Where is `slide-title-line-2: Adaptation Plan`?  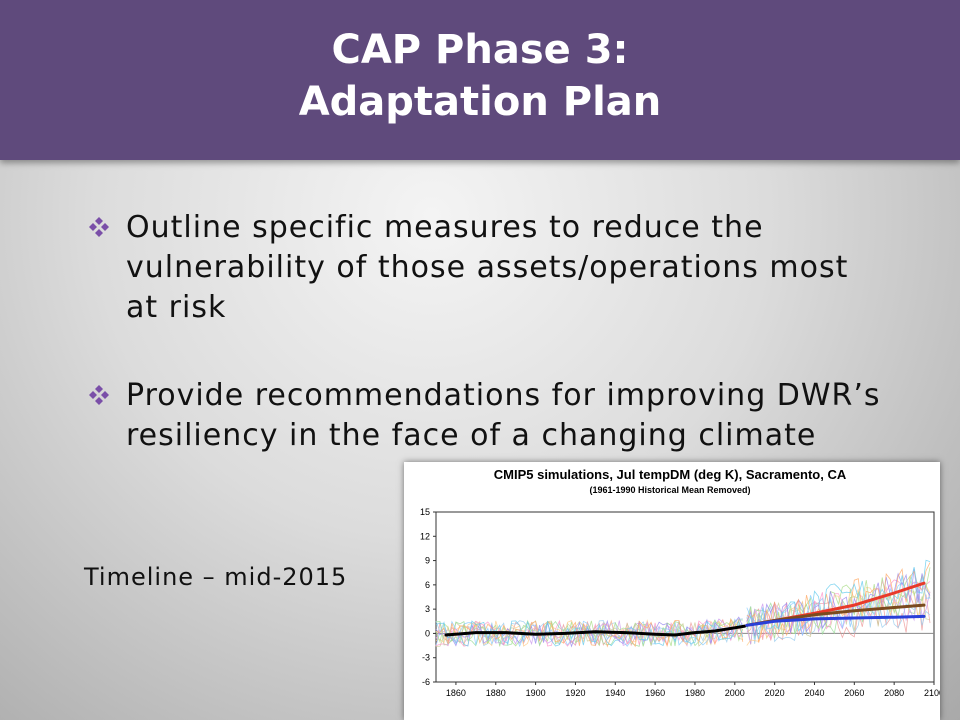
slide-title-line-2: Adaptation Plan is located at coordinates (480, 102).